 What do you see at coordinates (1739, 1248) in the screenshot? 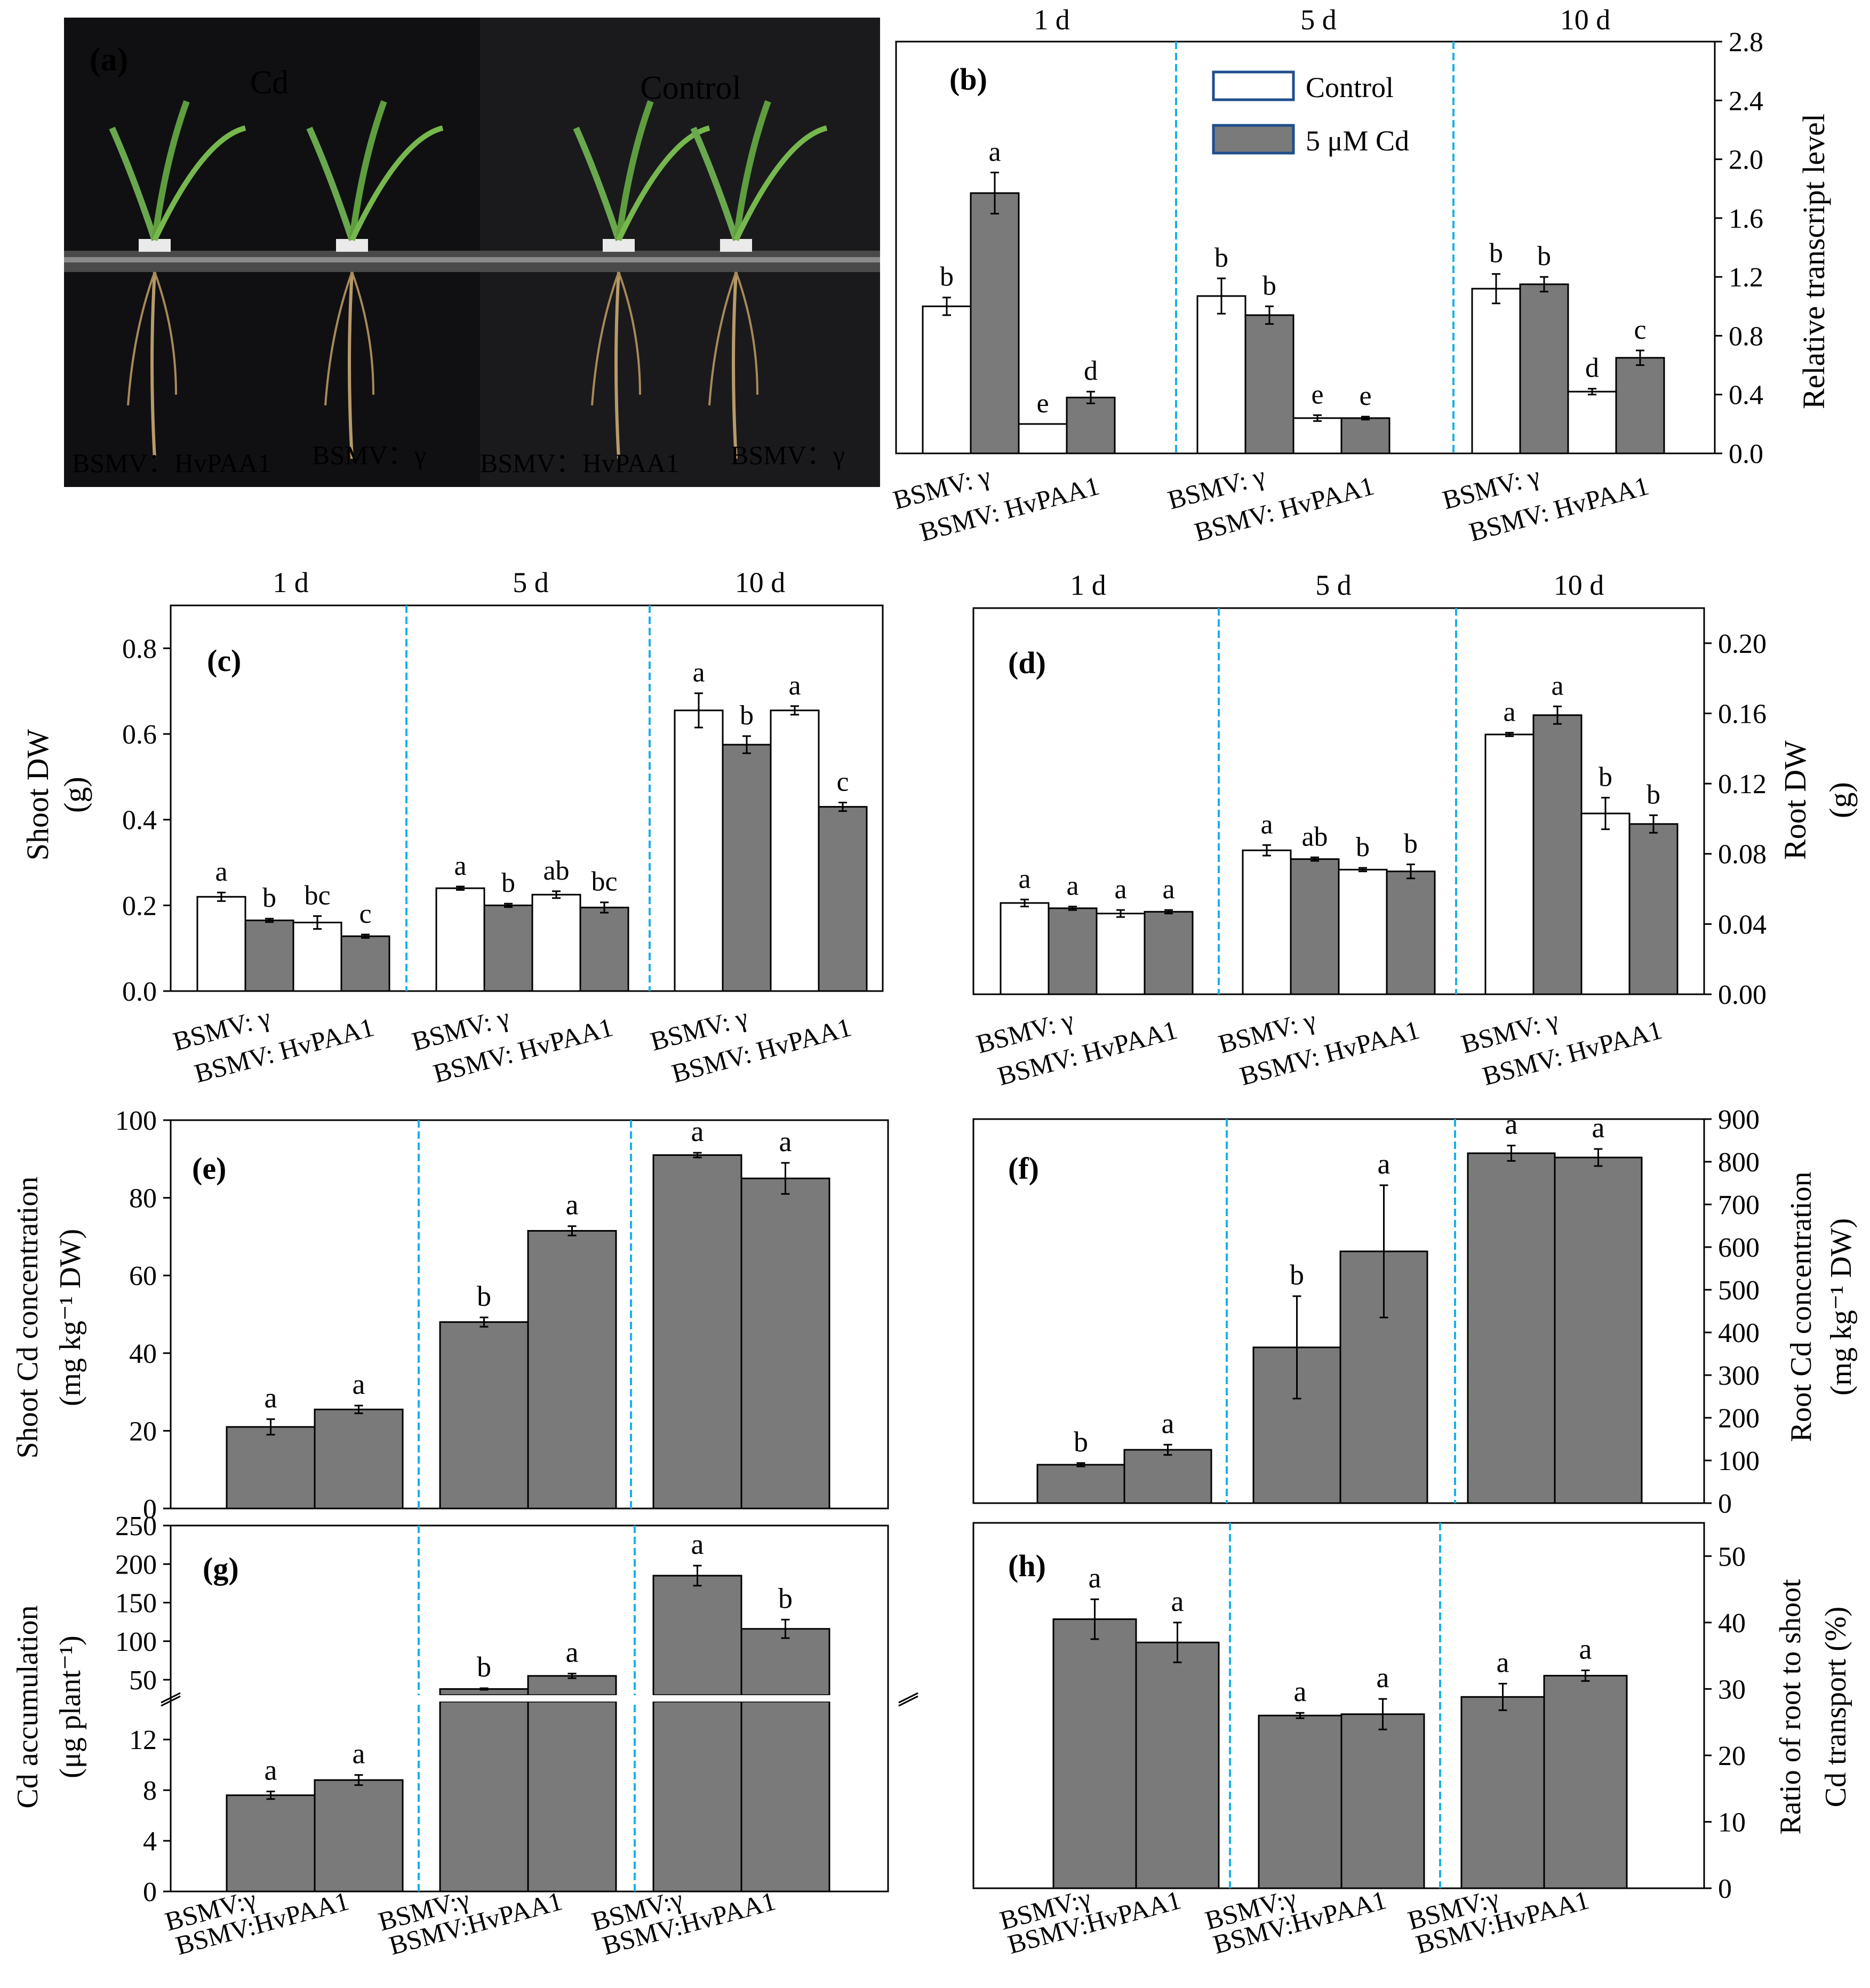
I see `y-tick-label: 600` at bounding box center [1739, 1248].